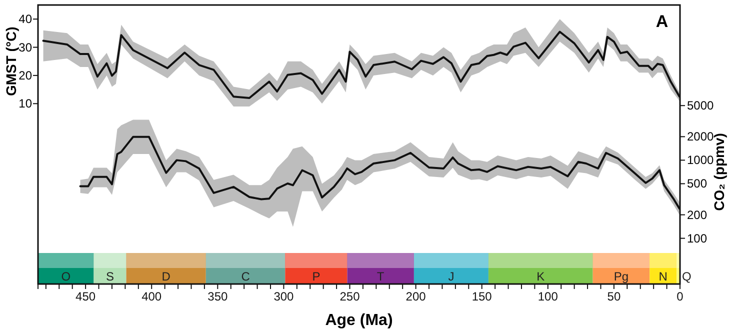  What do you see at coordinates (697, 183) in the screenshot?
I see `y2-tick-label: 500` at bounding box center [697, 183].